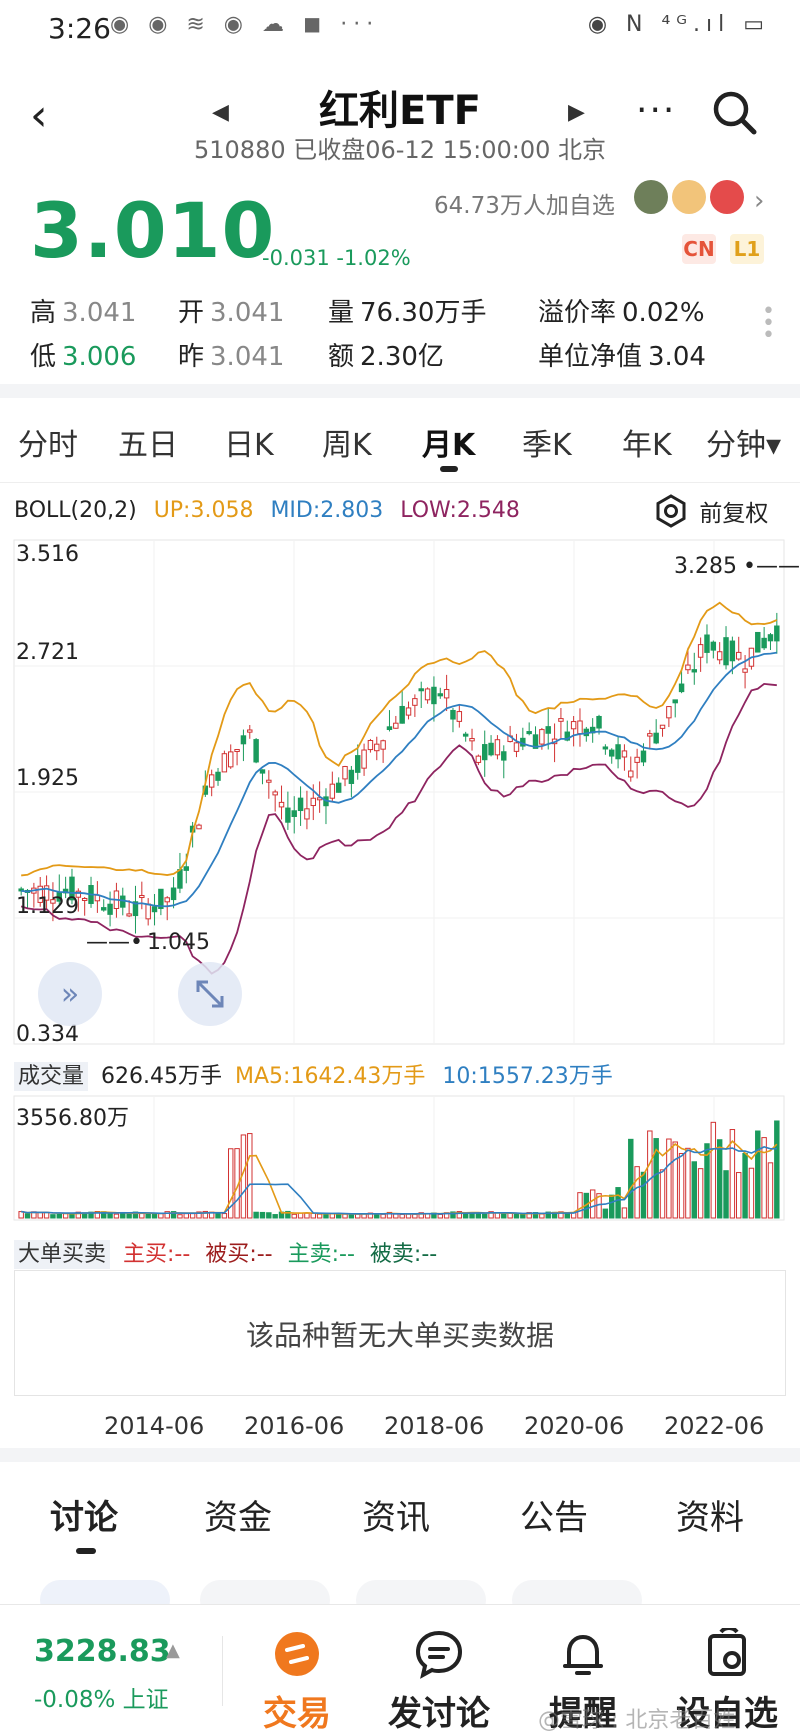  I want to click on tab-minute: 分钟▾, so click(744, 445).